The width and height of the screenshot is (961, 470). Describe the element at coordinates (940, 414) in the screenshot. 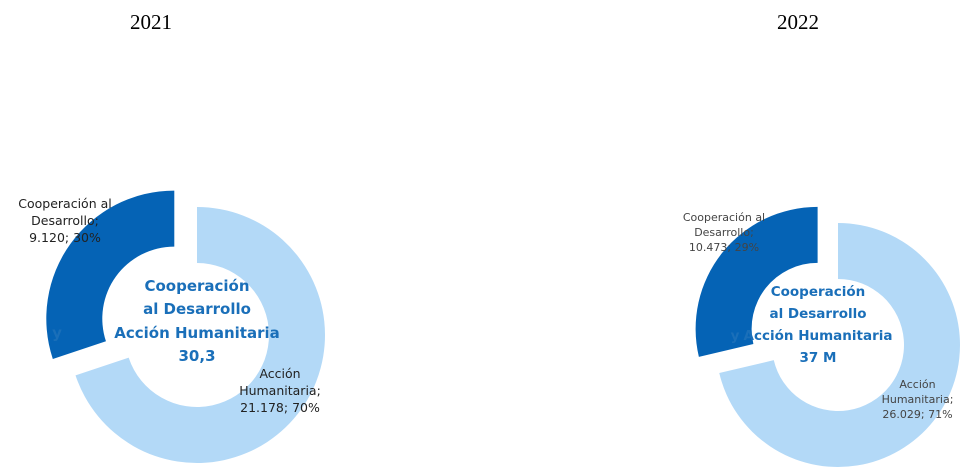

I see `percentage-label: 71%` at that location.